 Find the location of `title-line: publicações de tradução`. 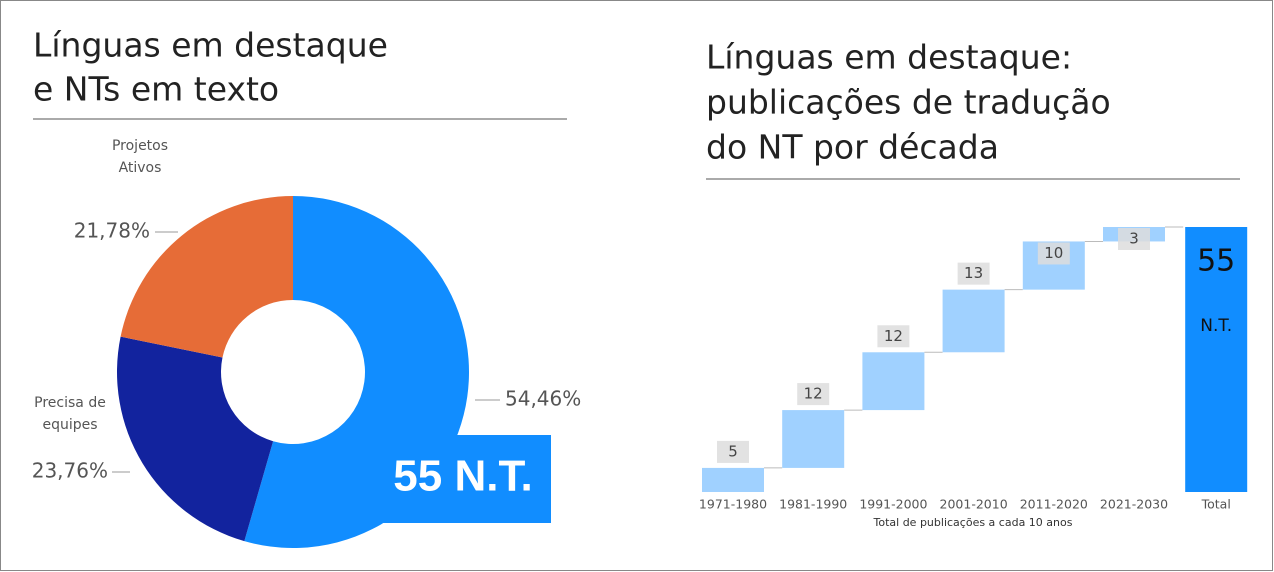

title-line: publicações de tradução is located at coordinates (908, 102).